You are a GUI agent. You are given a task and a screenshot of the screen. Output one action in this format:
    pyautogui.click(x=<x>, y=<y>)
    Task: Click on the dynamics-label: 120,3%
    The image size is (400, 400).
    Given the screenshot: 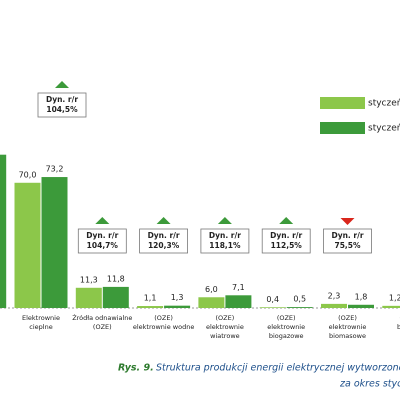 What is the action you would take?
    pyautogui.click(x=164, y=245)
    